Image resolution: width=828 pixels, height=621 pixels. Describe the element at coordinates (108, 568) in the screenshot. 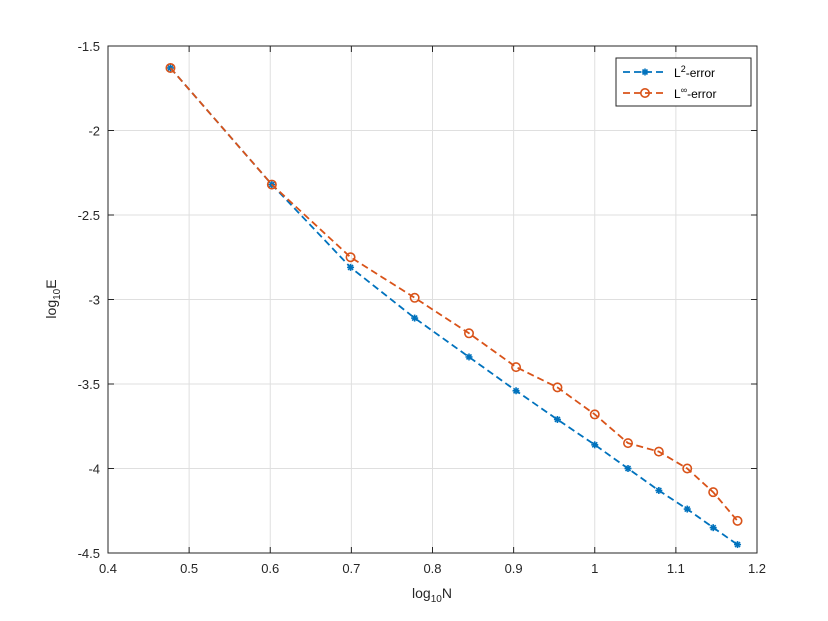

I see `x-tick-label: 0.4` at that location.